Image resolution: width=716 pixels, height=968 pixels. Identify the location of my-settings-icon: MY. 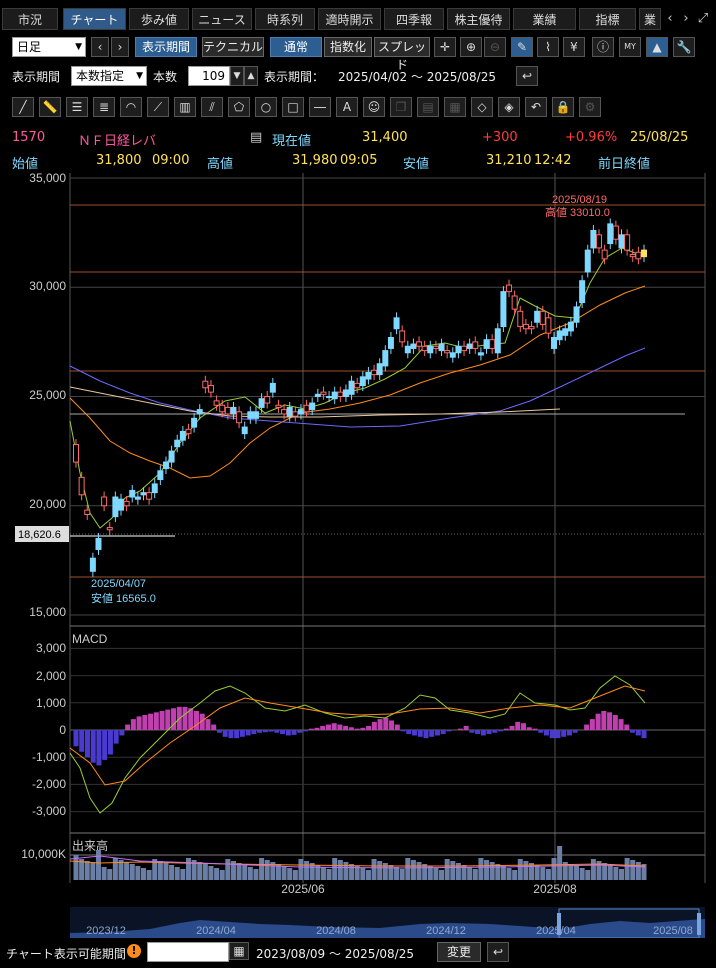
(630, 47).